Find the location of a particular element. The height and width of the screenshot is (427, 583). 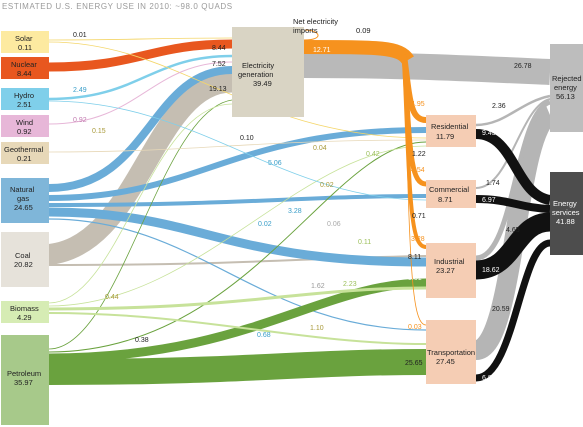

node-petroleum-value: 35.97 is located at coordinates (23, 382).